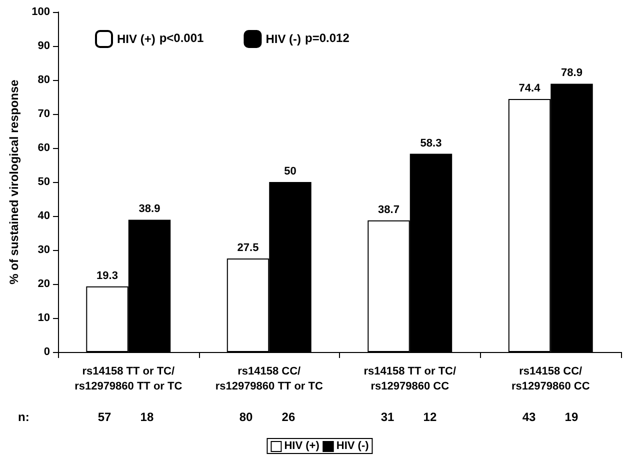 The height and width of the screenshot is (457, 639). What do you see at coordinates (24, 417) in the screenshot?
I see `text: n:` at bounding box center [24, 417].